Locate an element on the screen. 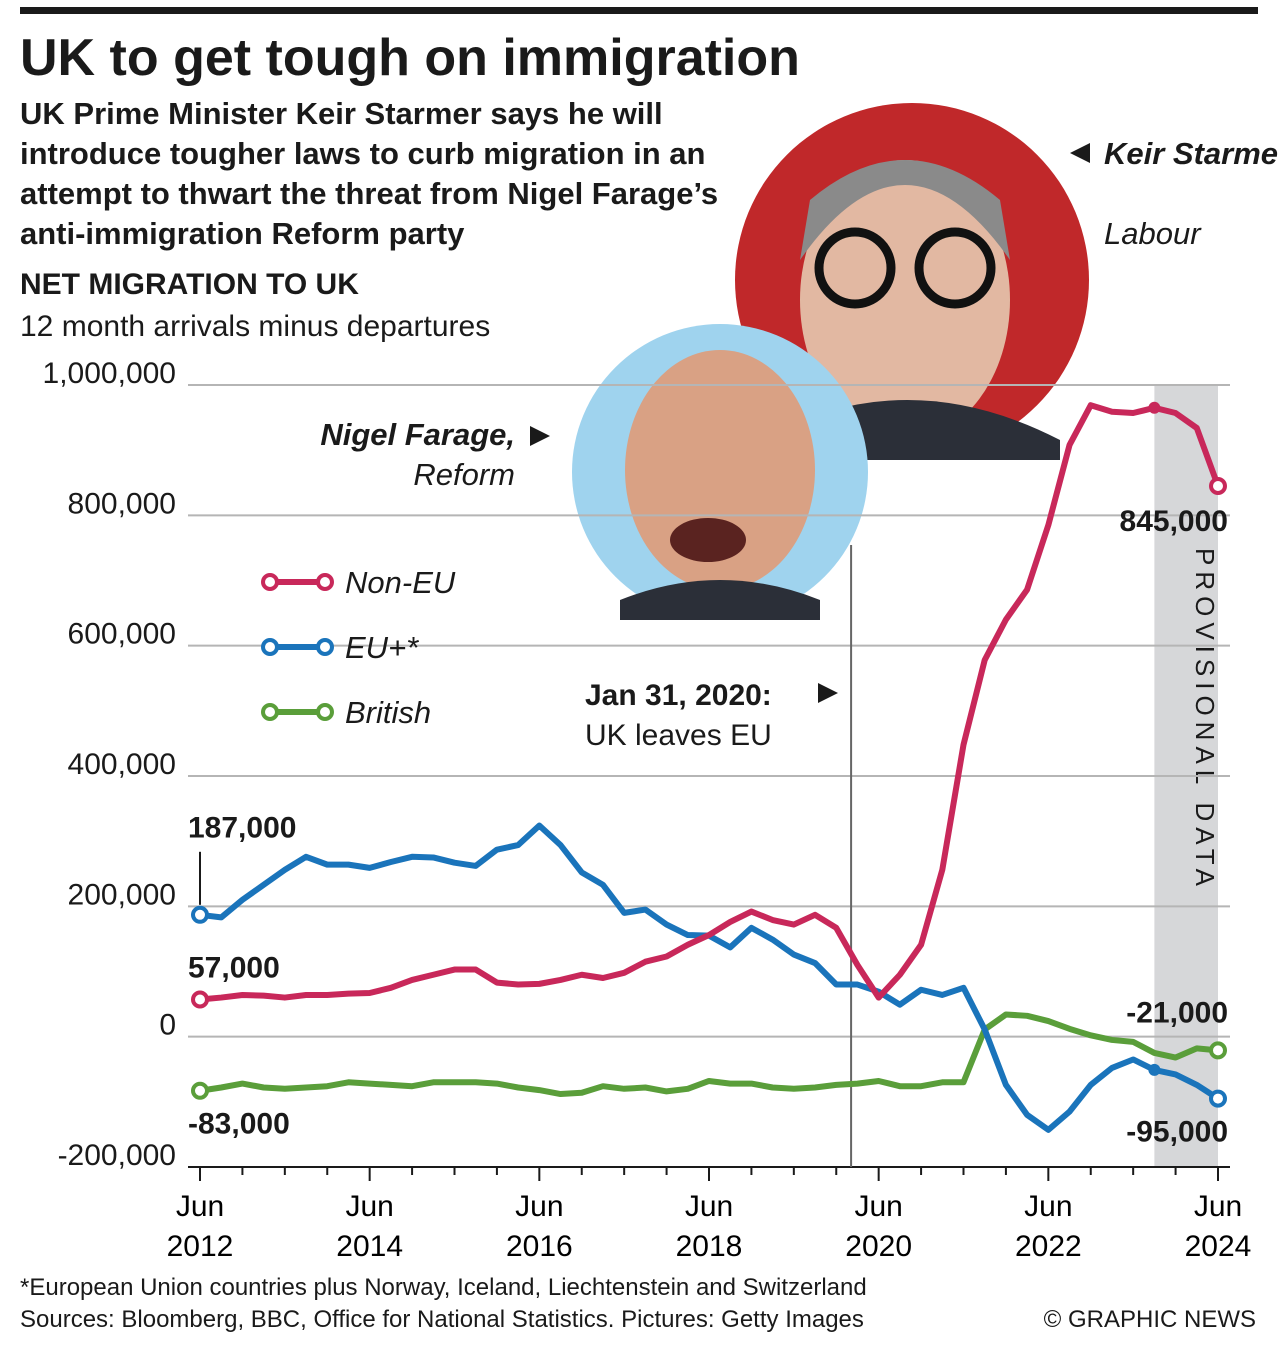 The image size is (1278, 1350). x-tick-label: Jun 2012 is located at coordinates (200, 1226).